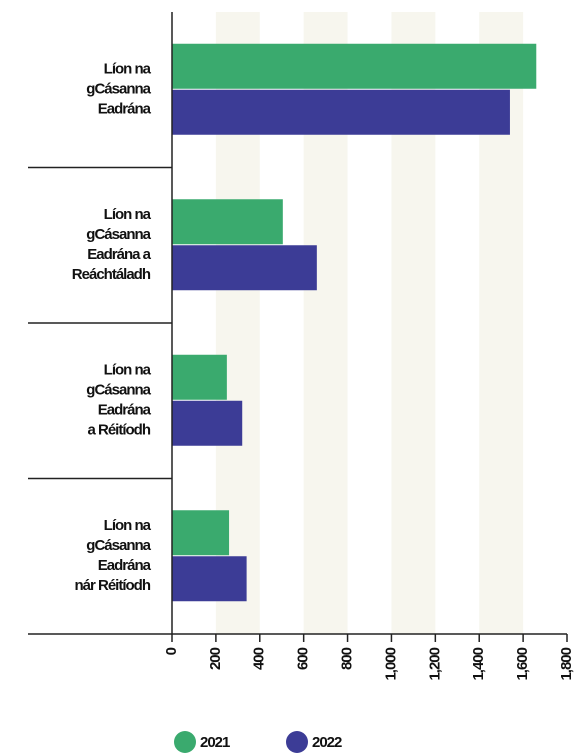  I want to click on x-tick-label: 800, so click(347, 658).